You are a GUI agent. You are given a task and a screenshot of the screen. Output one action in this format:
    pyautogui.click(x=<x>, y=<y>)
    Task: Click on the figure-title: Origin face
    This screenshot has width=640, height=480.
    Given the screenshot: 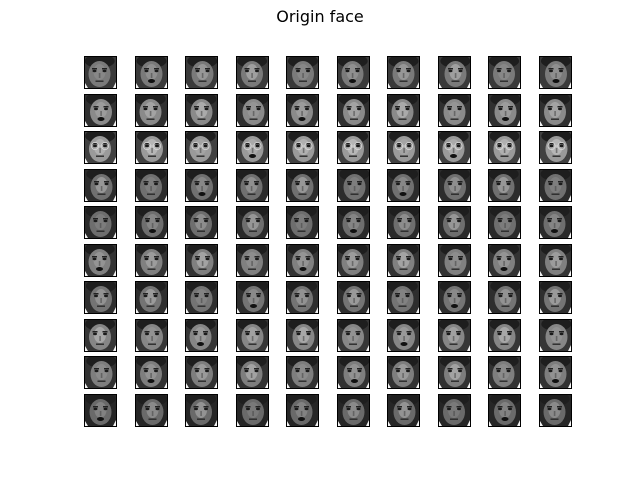 What is the action you would take?
    pyautogui.click(x=320, y=16)
    